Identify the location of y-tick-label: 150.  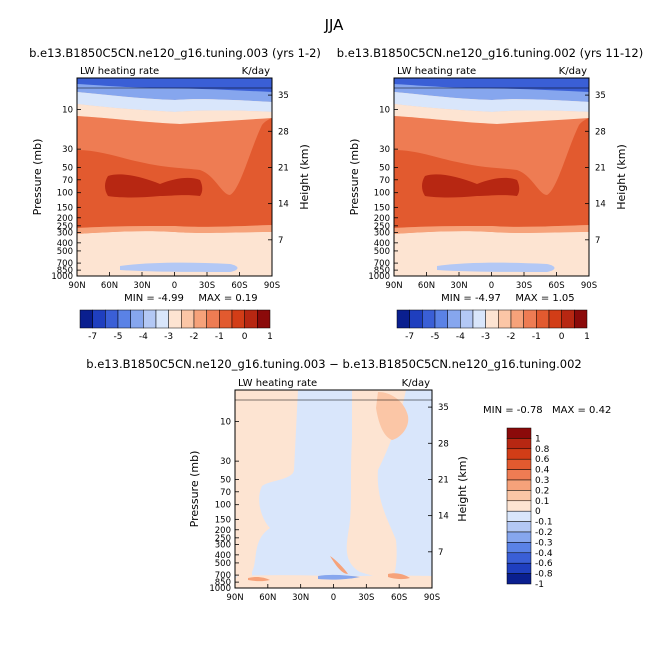
(65, 208).